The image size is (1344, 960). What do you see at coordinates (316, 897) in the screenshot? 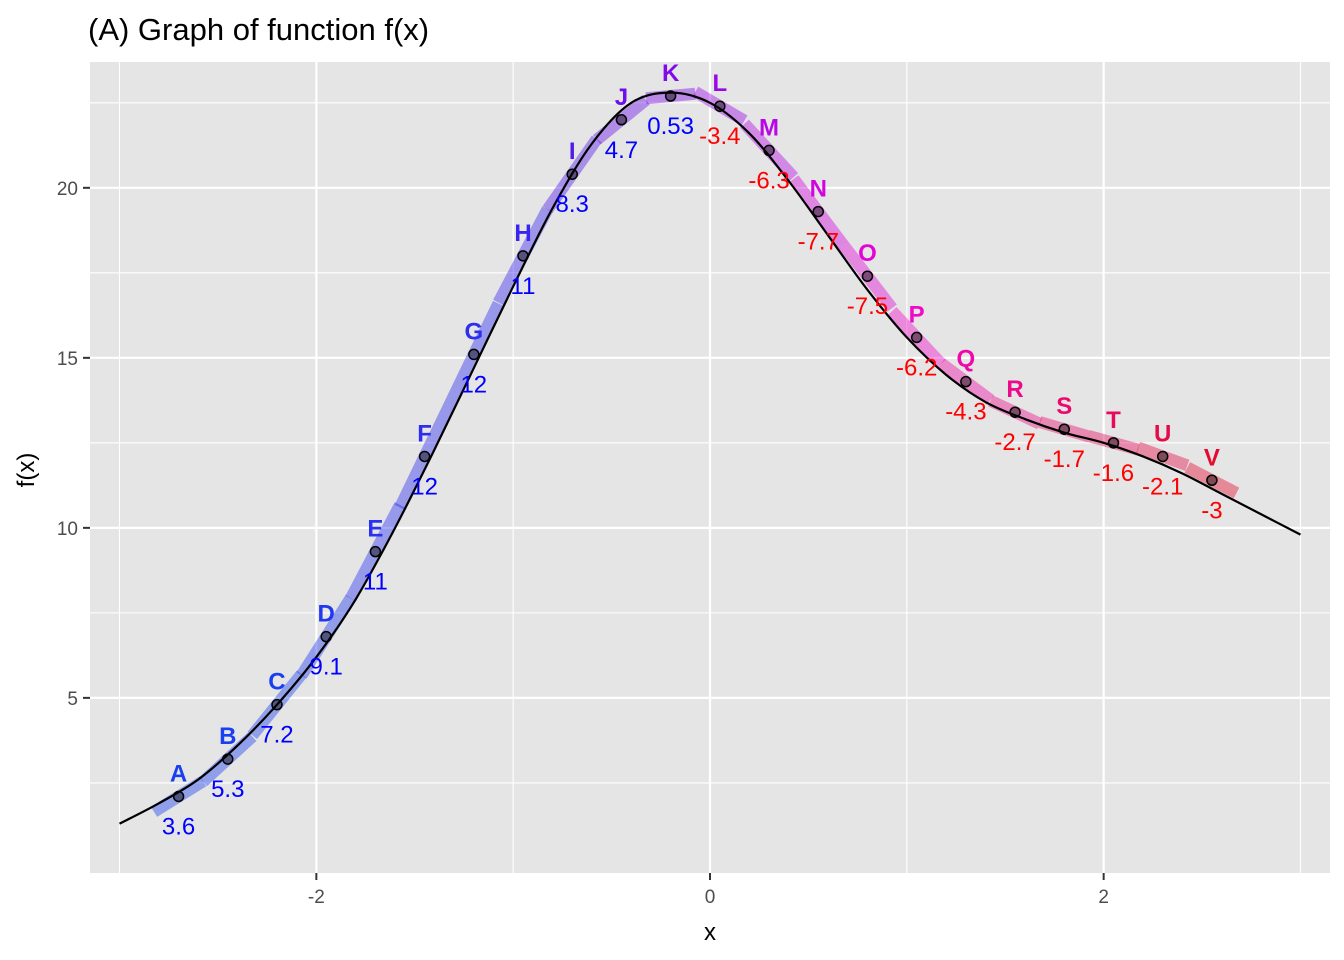
I see `x-tick-label: -2` at bounding box center [316, 897].